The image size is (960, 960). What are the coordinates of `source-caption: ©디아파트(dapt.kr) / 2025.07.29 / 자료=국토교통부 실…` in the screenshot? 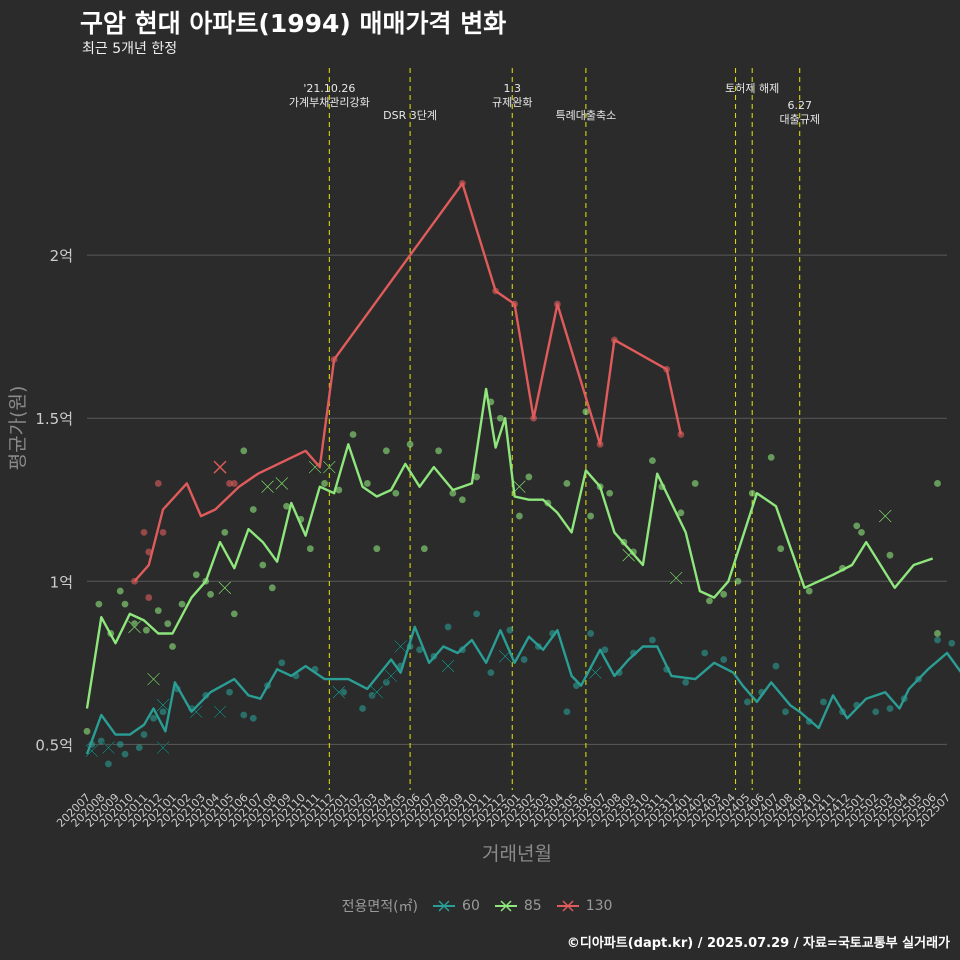 It's located at (758, 943).